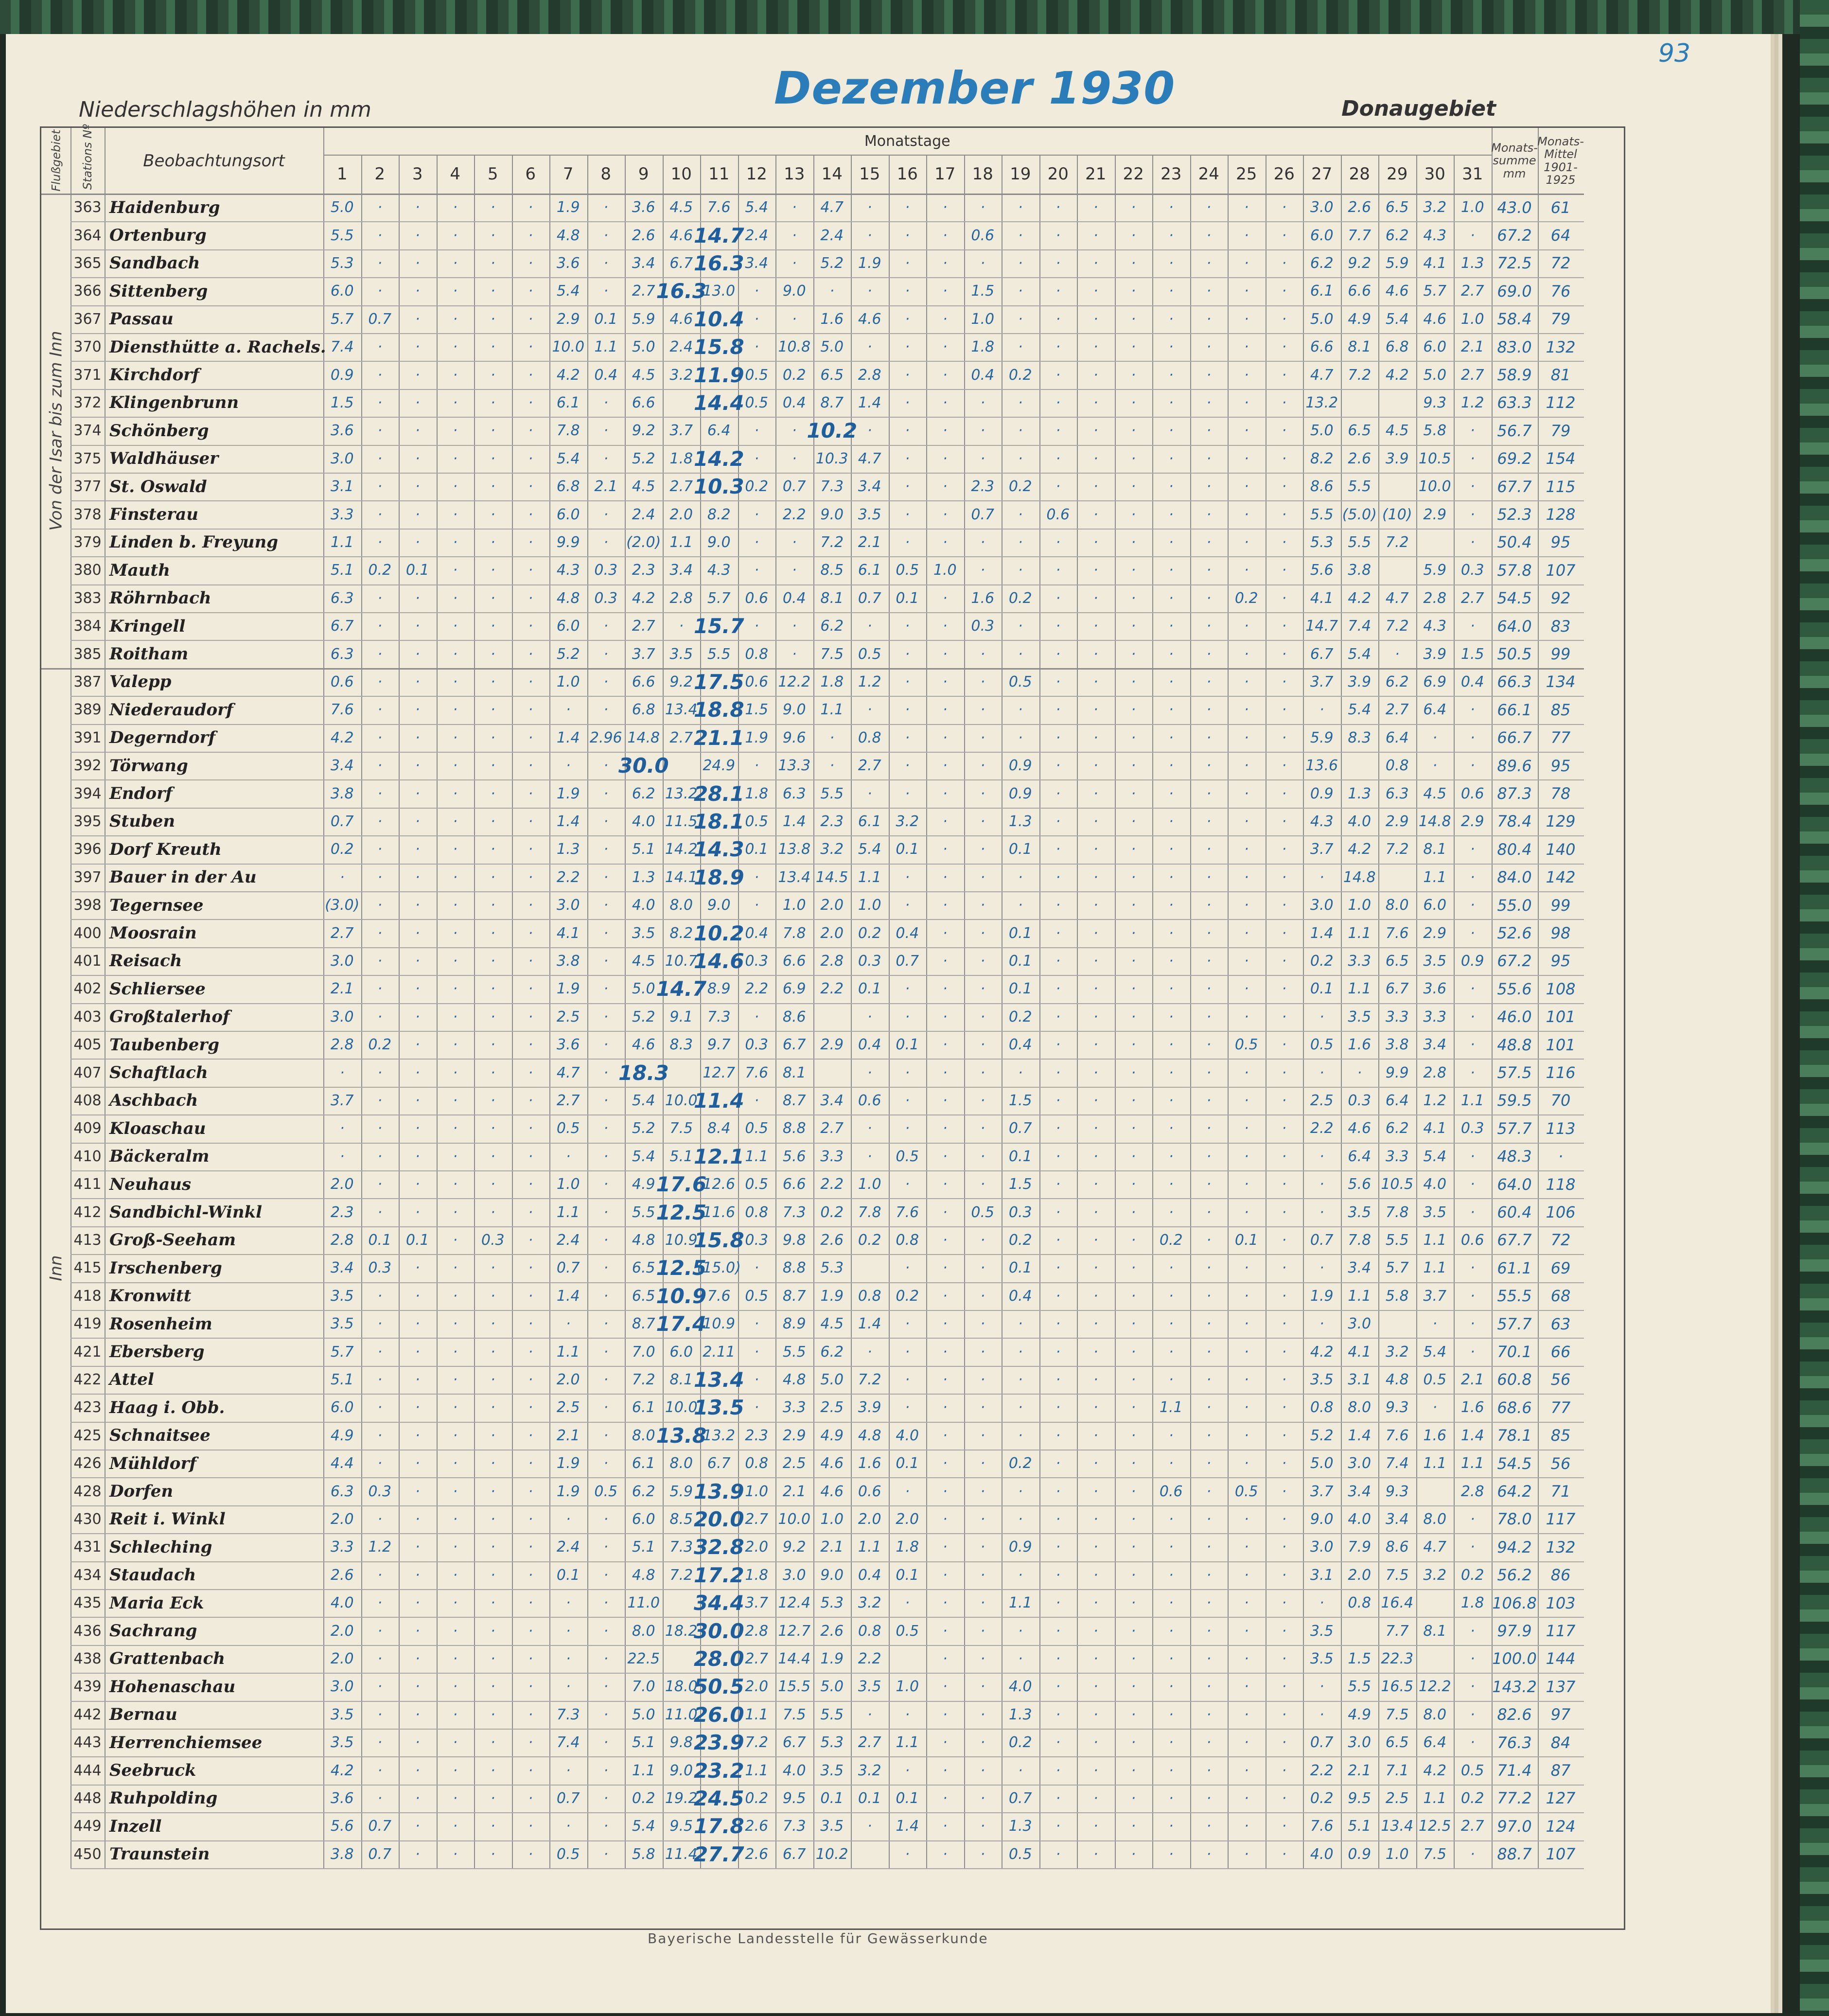 The image size is (1829, 2016). I want to click on monthly-sum-value: 55.6, so click(1514, 989).